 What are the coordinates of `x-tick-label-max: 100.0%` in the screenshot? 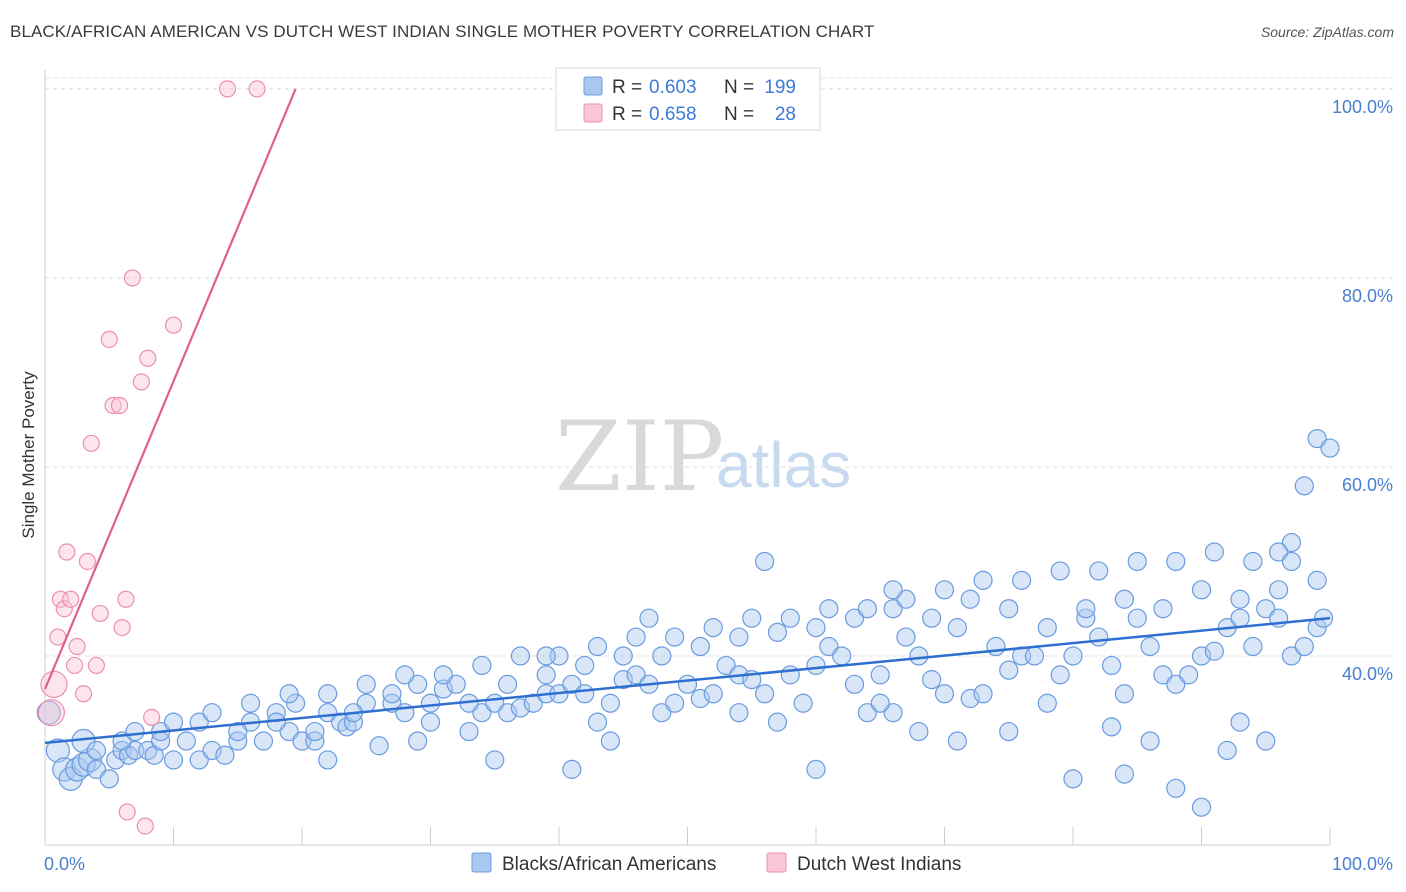 It's located at (1362, 864).